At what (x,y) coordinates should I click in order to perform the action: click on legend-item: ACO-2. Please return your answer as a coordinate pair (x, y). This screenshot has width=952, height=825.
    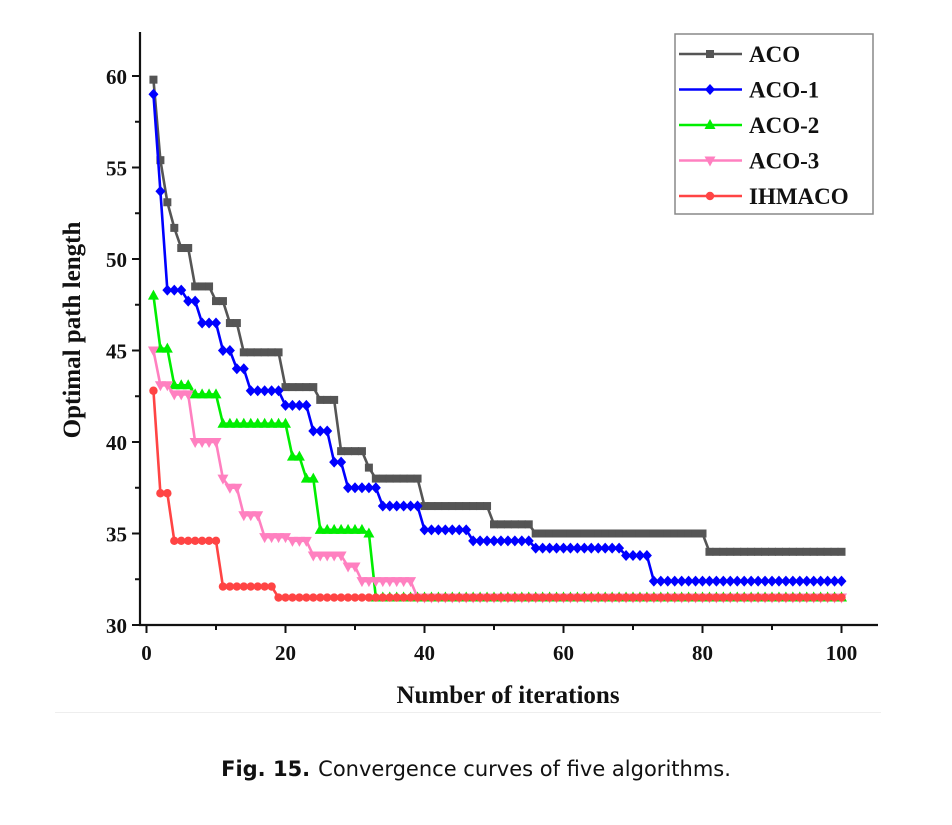
    Looking at the image, I should click on (749, 125).